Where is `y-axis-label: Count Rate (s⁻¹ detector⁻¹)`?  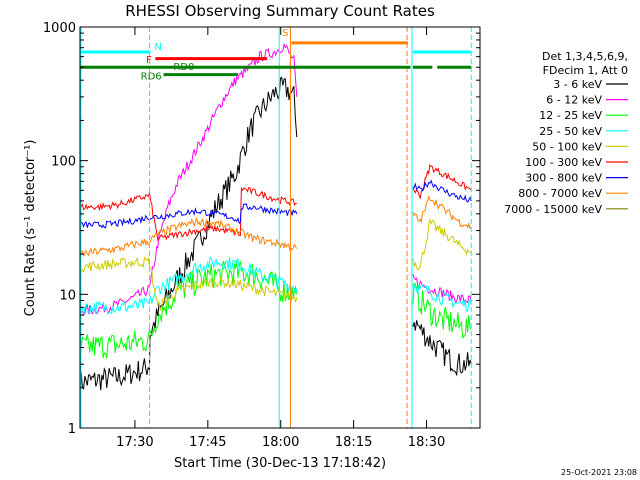
y-axis-label: Count Rate (s⁻¹ detector⁻¹) is located at coordinates (30, 228).